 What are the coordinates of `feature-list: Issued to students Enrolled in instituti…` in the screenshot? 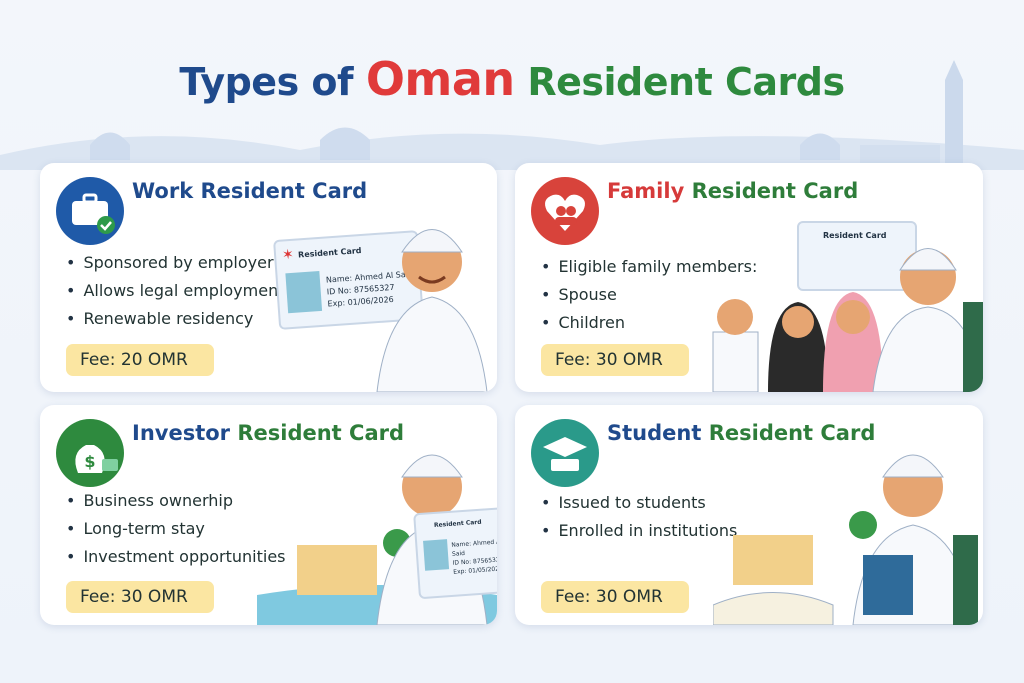 It's located at (639, 517).